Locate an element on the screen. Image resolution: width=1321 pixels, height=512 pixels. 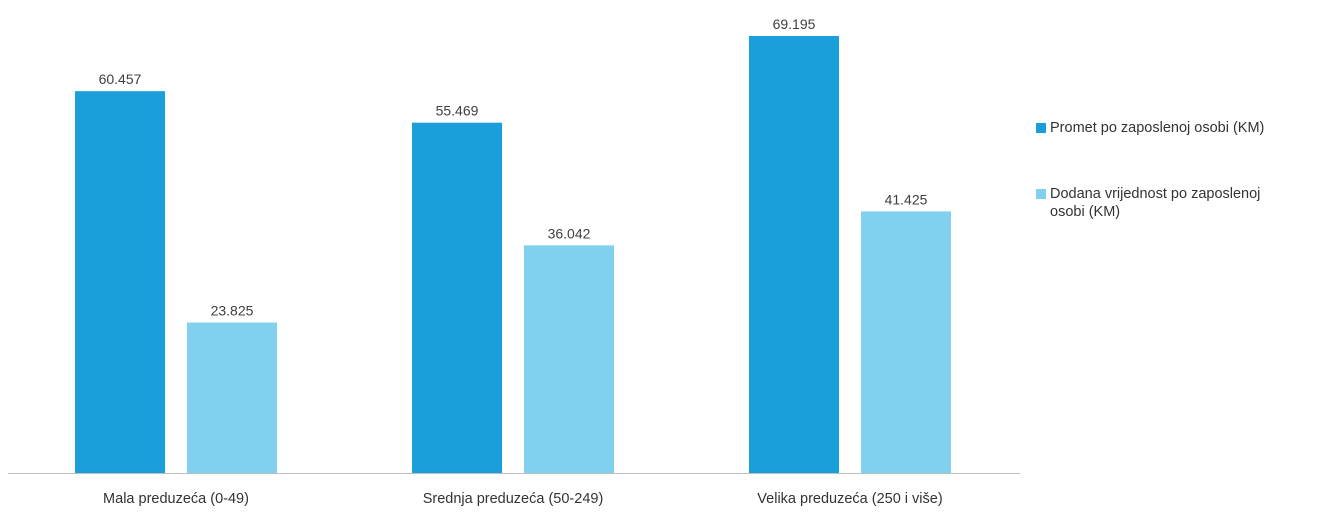
category-label-velika-preduzeca-250-i-vise: Velika preduzeća (250 i više) is located at coordinates (849, 499).